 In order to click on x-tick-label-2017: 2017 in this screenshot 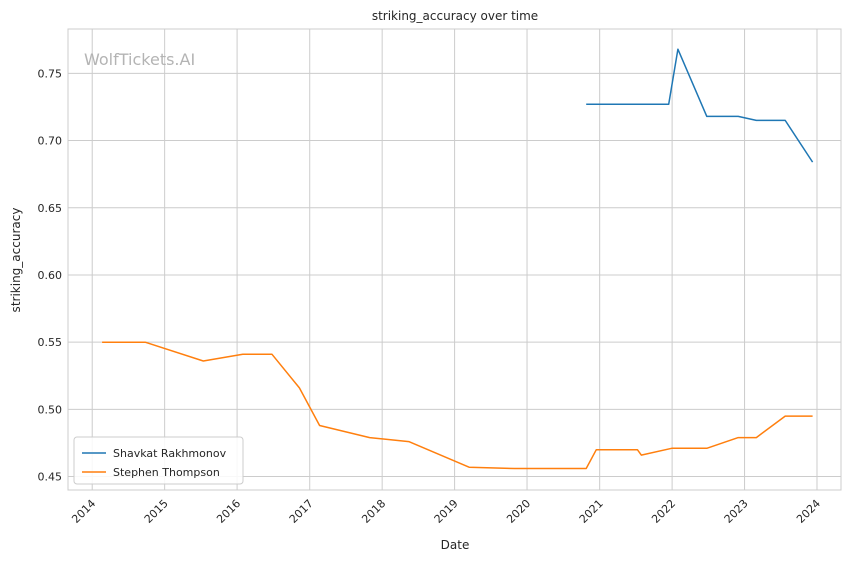, I will do `click(301, 511)`.